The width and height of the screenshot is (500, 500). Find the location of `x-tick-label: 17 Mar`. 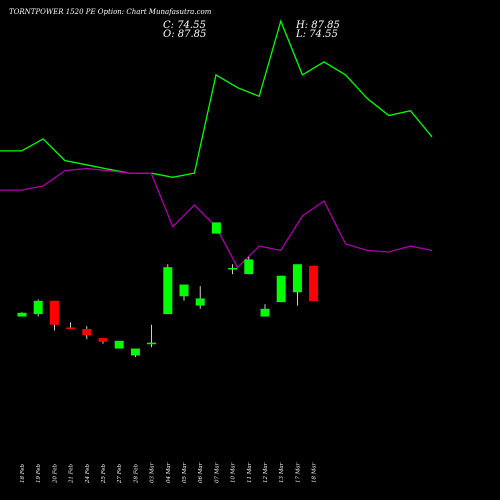

x-tick-label: 17 Mar is located at coordinates (298, 472).